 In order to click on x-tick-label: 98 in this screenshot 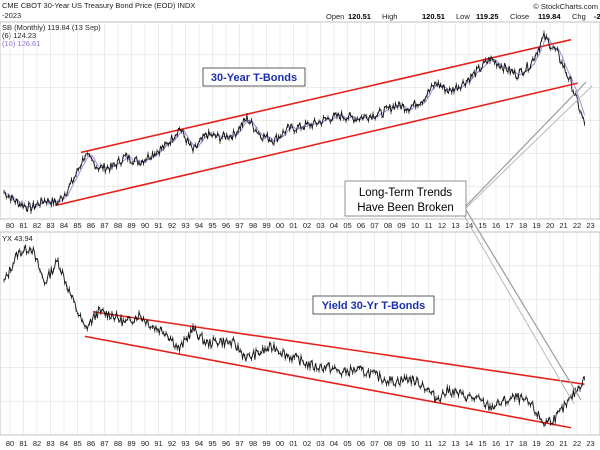, I will do `click(253, 443)`.